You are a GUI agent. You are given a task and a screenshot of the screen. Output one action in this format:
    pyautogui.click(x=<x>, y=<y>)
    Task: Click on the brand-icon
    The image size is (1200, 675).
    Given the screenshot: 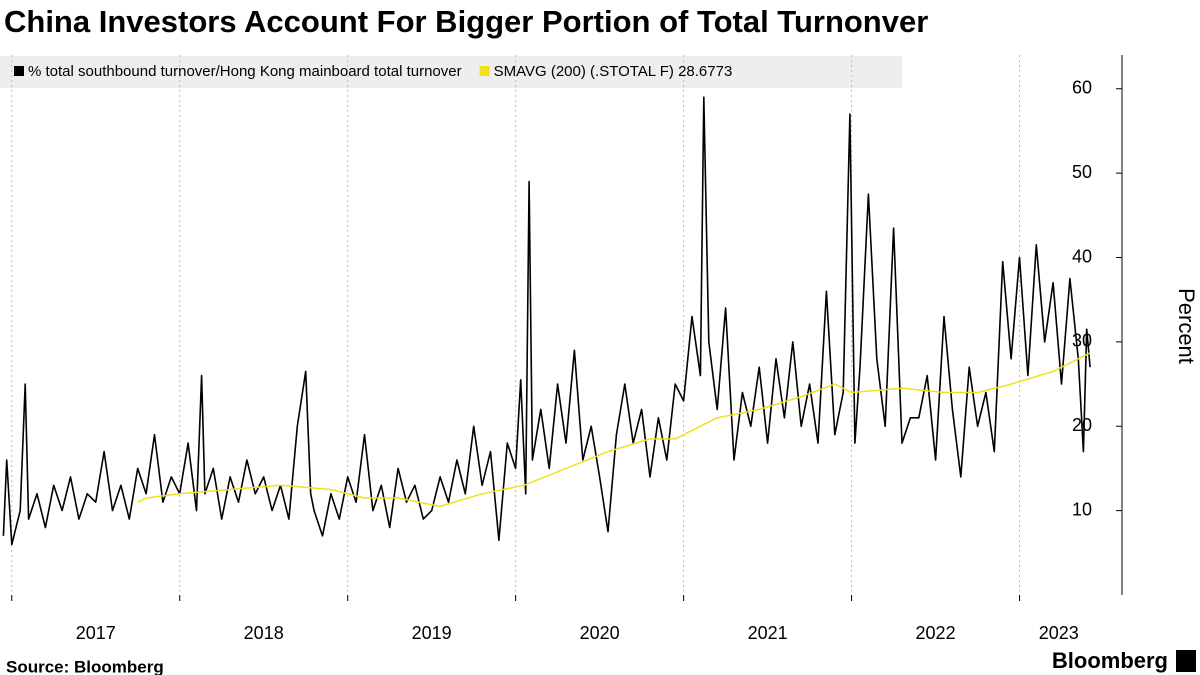 What is the action you would take?
    pyautogui.click(x=1186, y=661)
    